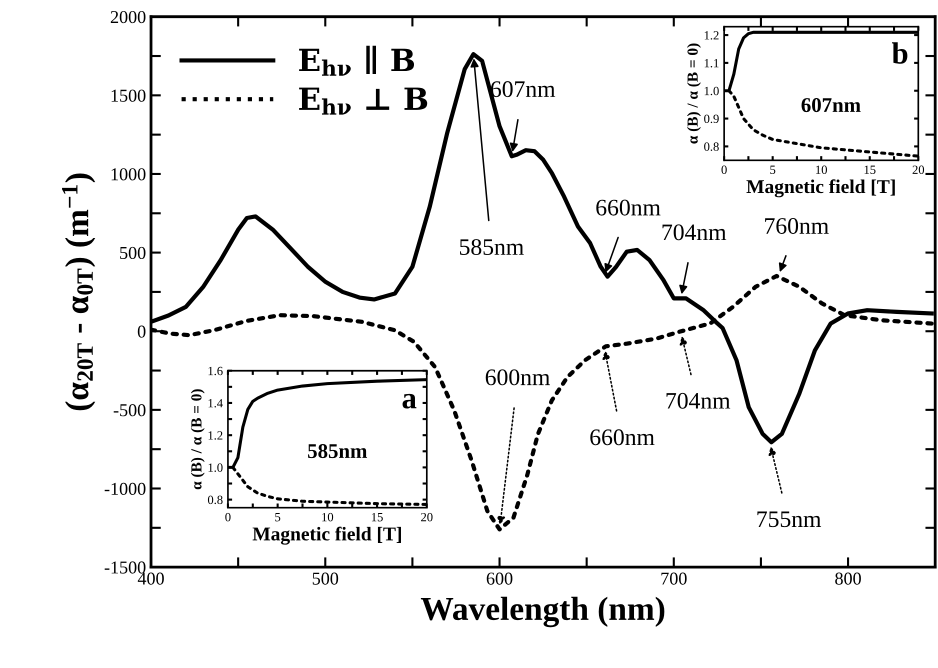 The height and width of the screenshot is (668, 938). Describe the element at coordinates (129, 174) in the screenshot. I see `y-tick-label: 1000` at that location.